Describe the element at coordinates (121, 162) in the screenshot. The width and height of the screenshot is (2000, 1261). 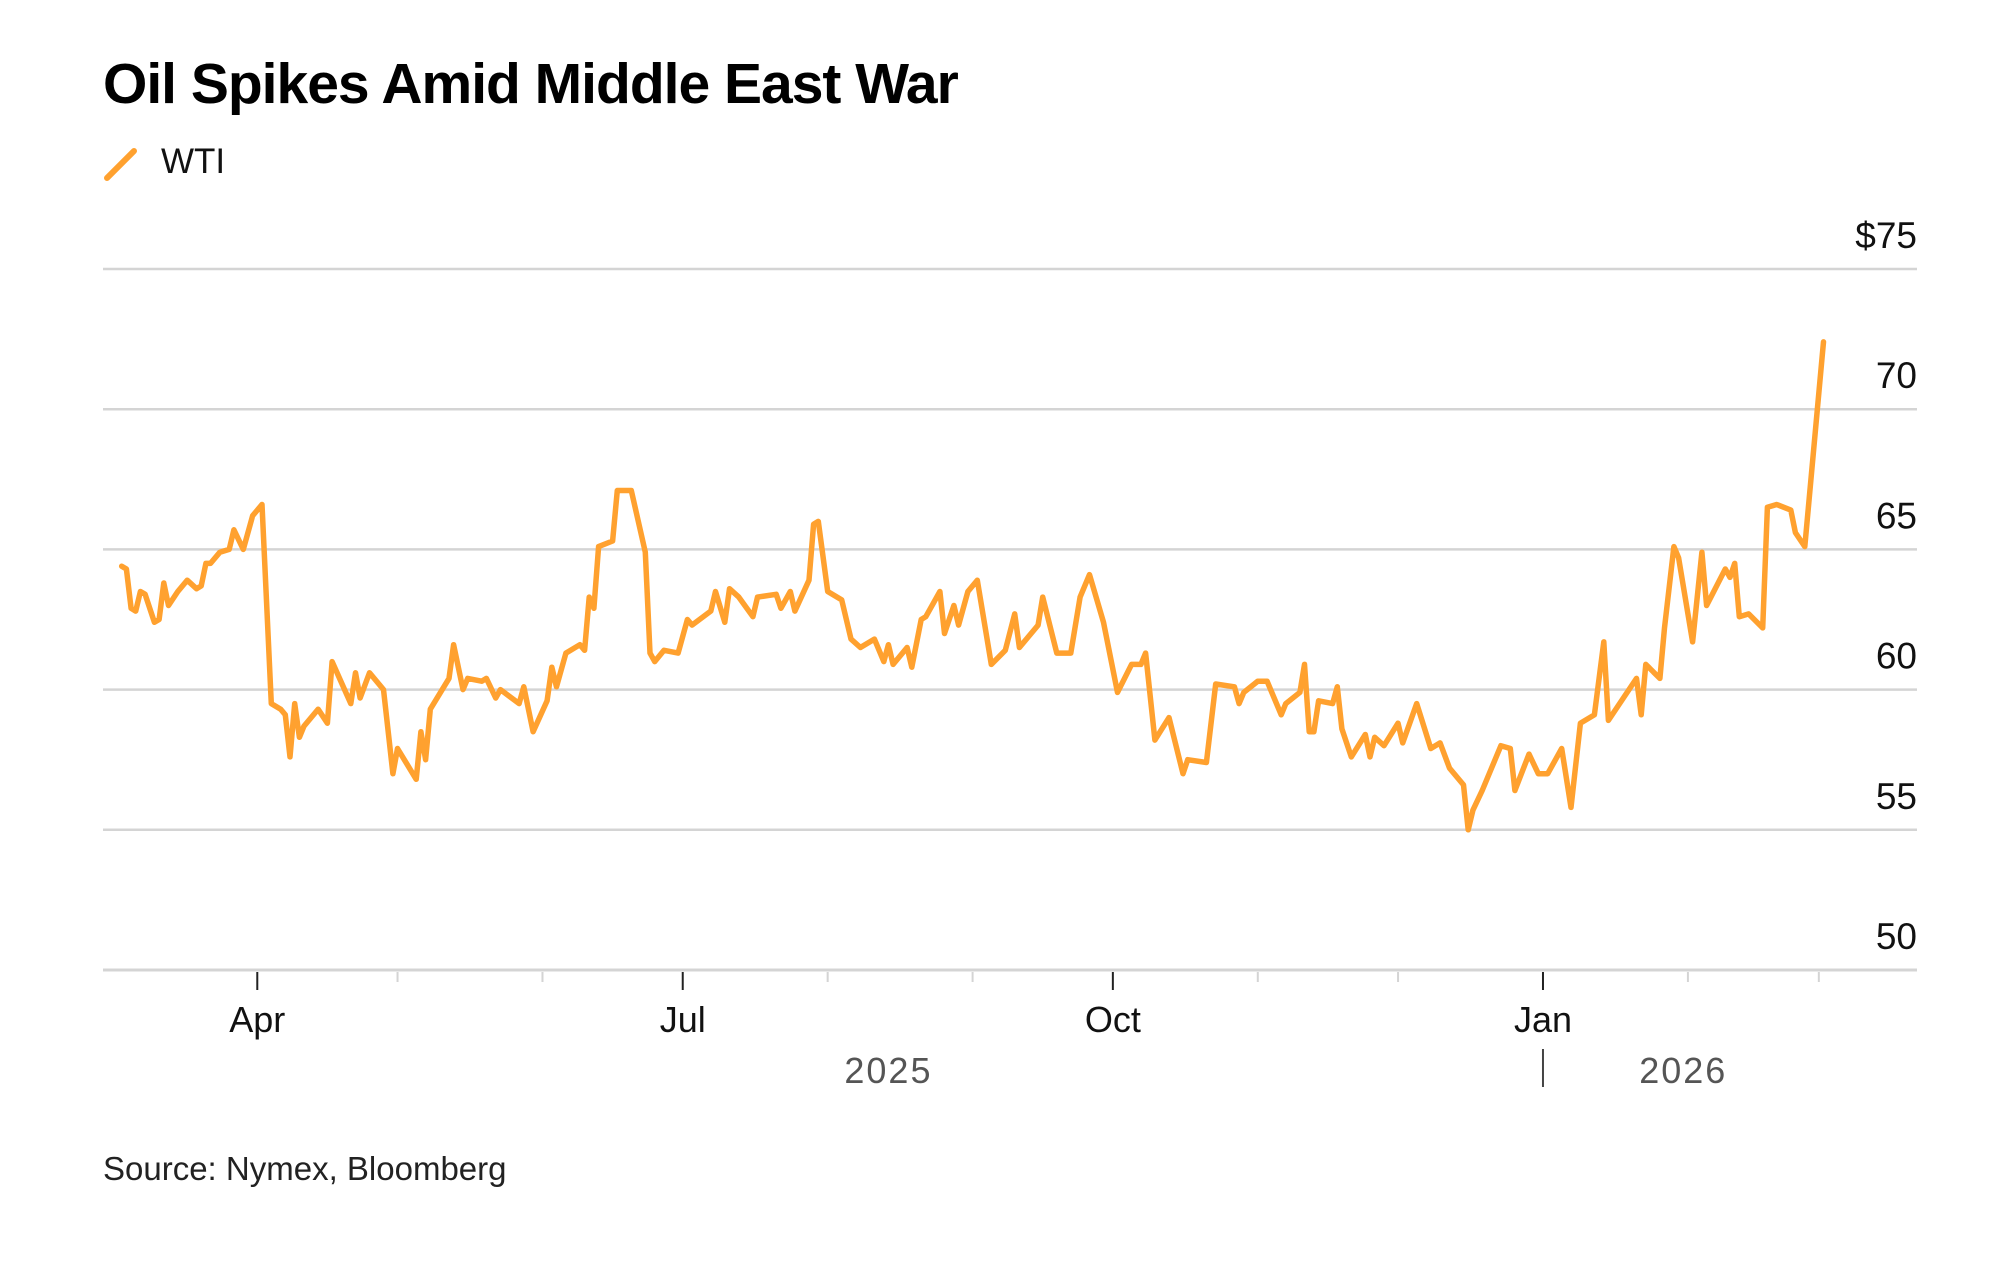
I see `legend-wti-line-icon` at that location.